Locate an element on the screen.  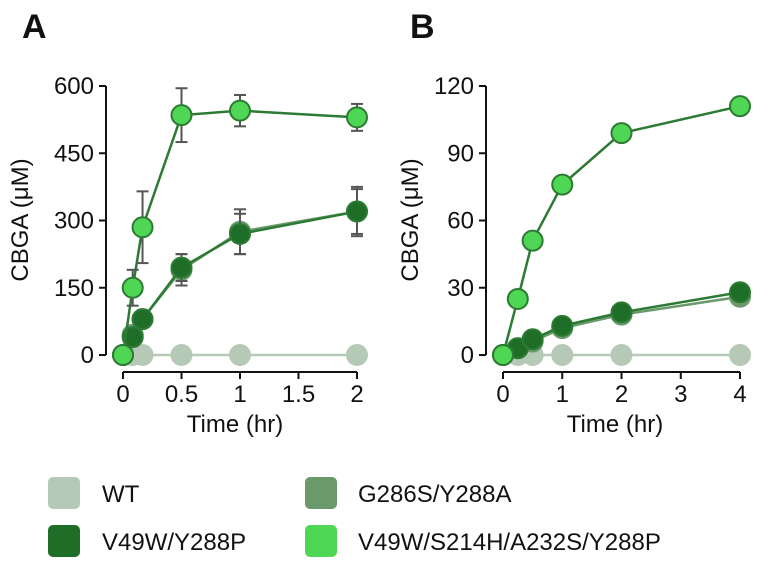
legend-label-v49w-y288p: V49W/Y288P is located at coordinates (174, 542).